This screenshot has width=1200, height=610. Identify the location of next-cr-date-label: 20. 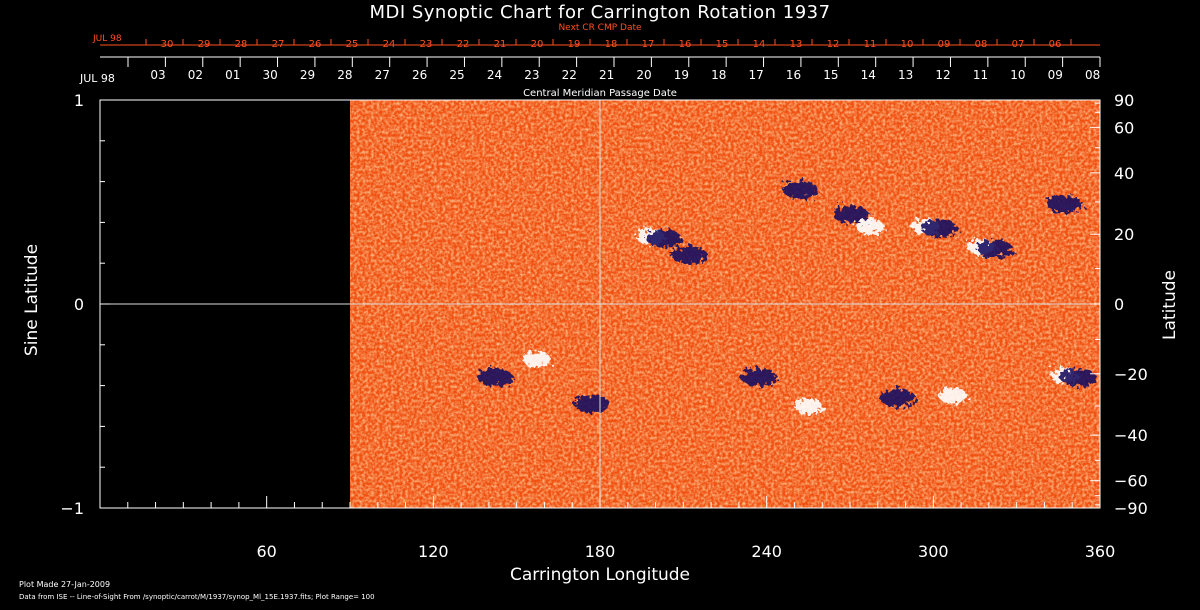
(537, 44).